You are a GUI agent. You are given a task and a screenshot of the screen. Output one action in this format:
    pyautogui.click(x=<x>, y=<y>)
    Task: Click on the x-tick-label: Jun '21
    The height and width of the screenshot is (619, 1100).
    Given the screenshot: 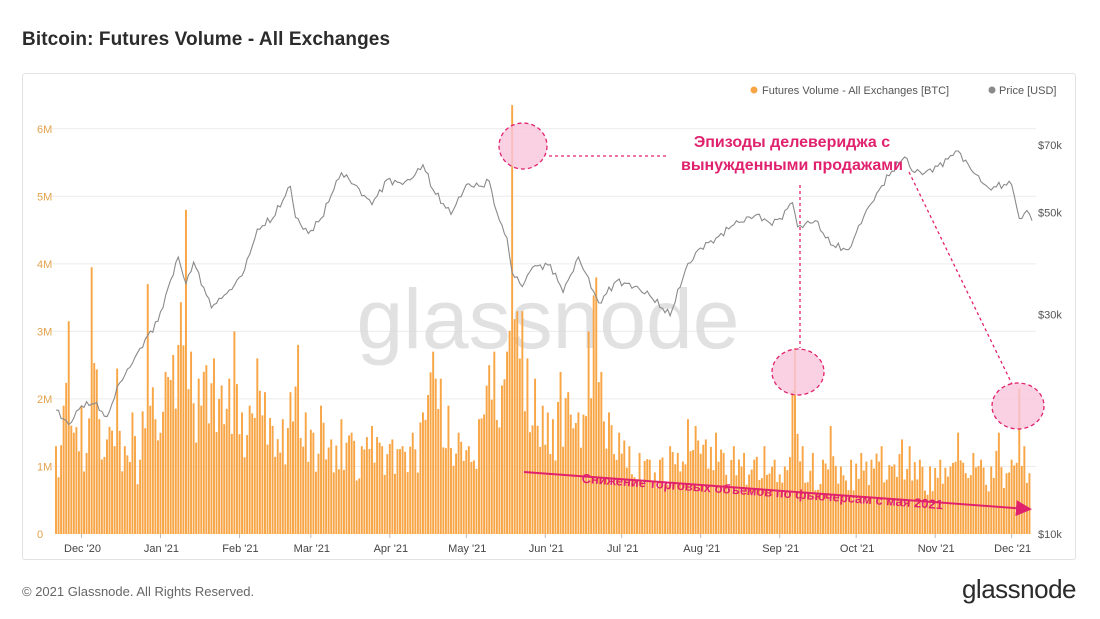 What is the action you would take?
    pyautogui.click(x=546, y=549)
    